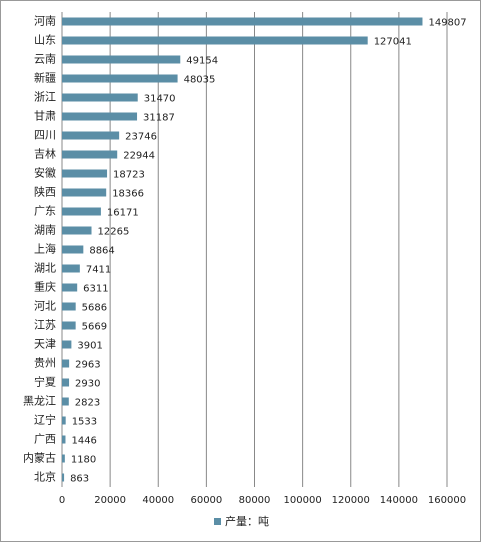 The width and height of the screenshot is (481, 546). I want to click on y-tick-label: 湖南, so click(45, 230).